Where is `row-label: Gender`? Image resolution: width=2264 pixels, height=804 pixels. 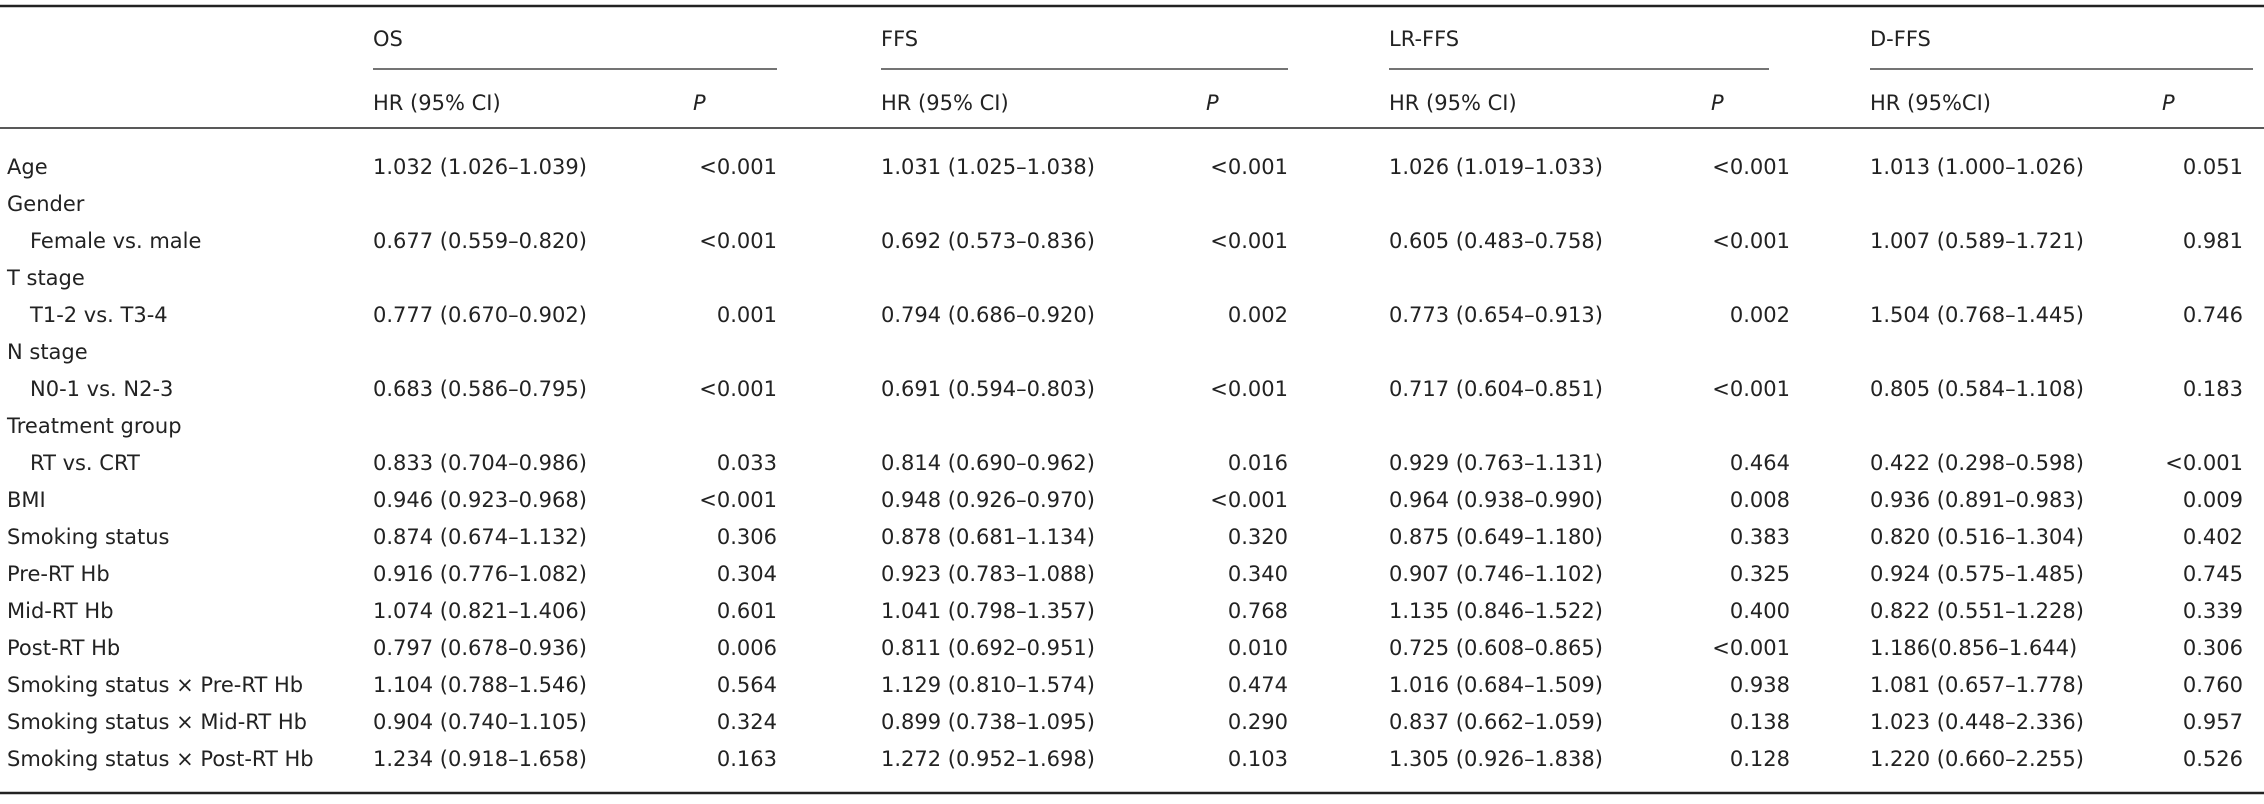 row-label: Gender is located at coordinates (46, 204).